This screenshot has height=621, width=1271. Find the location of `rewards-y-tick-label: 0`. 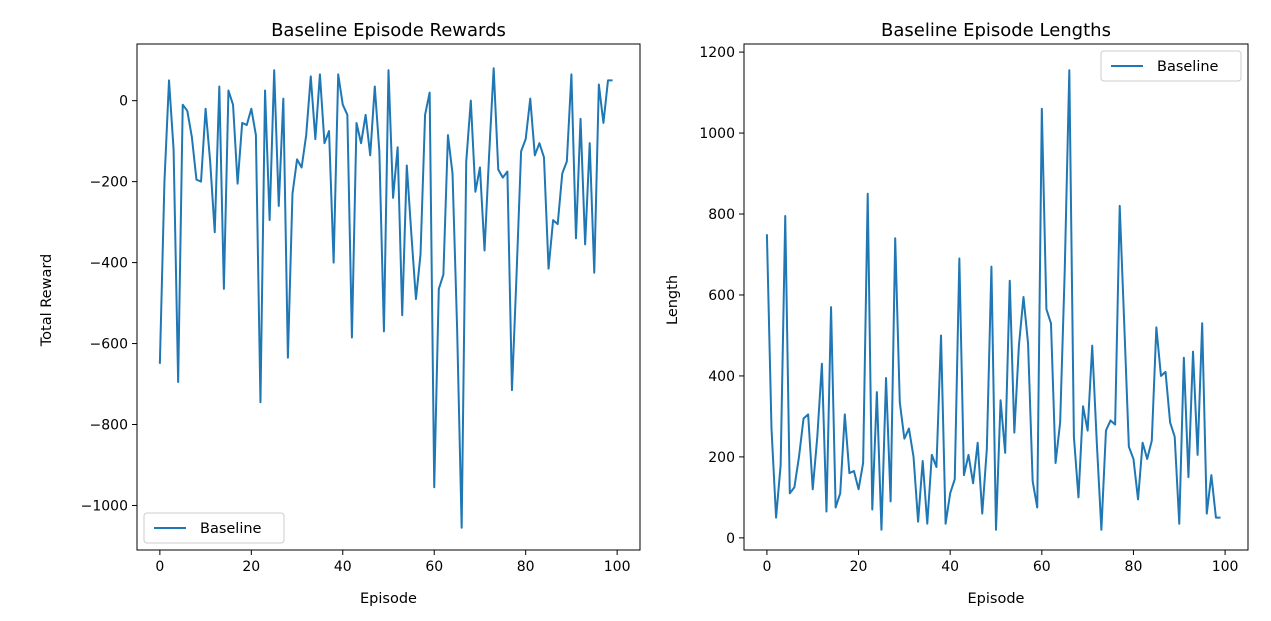

rewards-y-tick-label: 0 is located at coordinates (123, 102).